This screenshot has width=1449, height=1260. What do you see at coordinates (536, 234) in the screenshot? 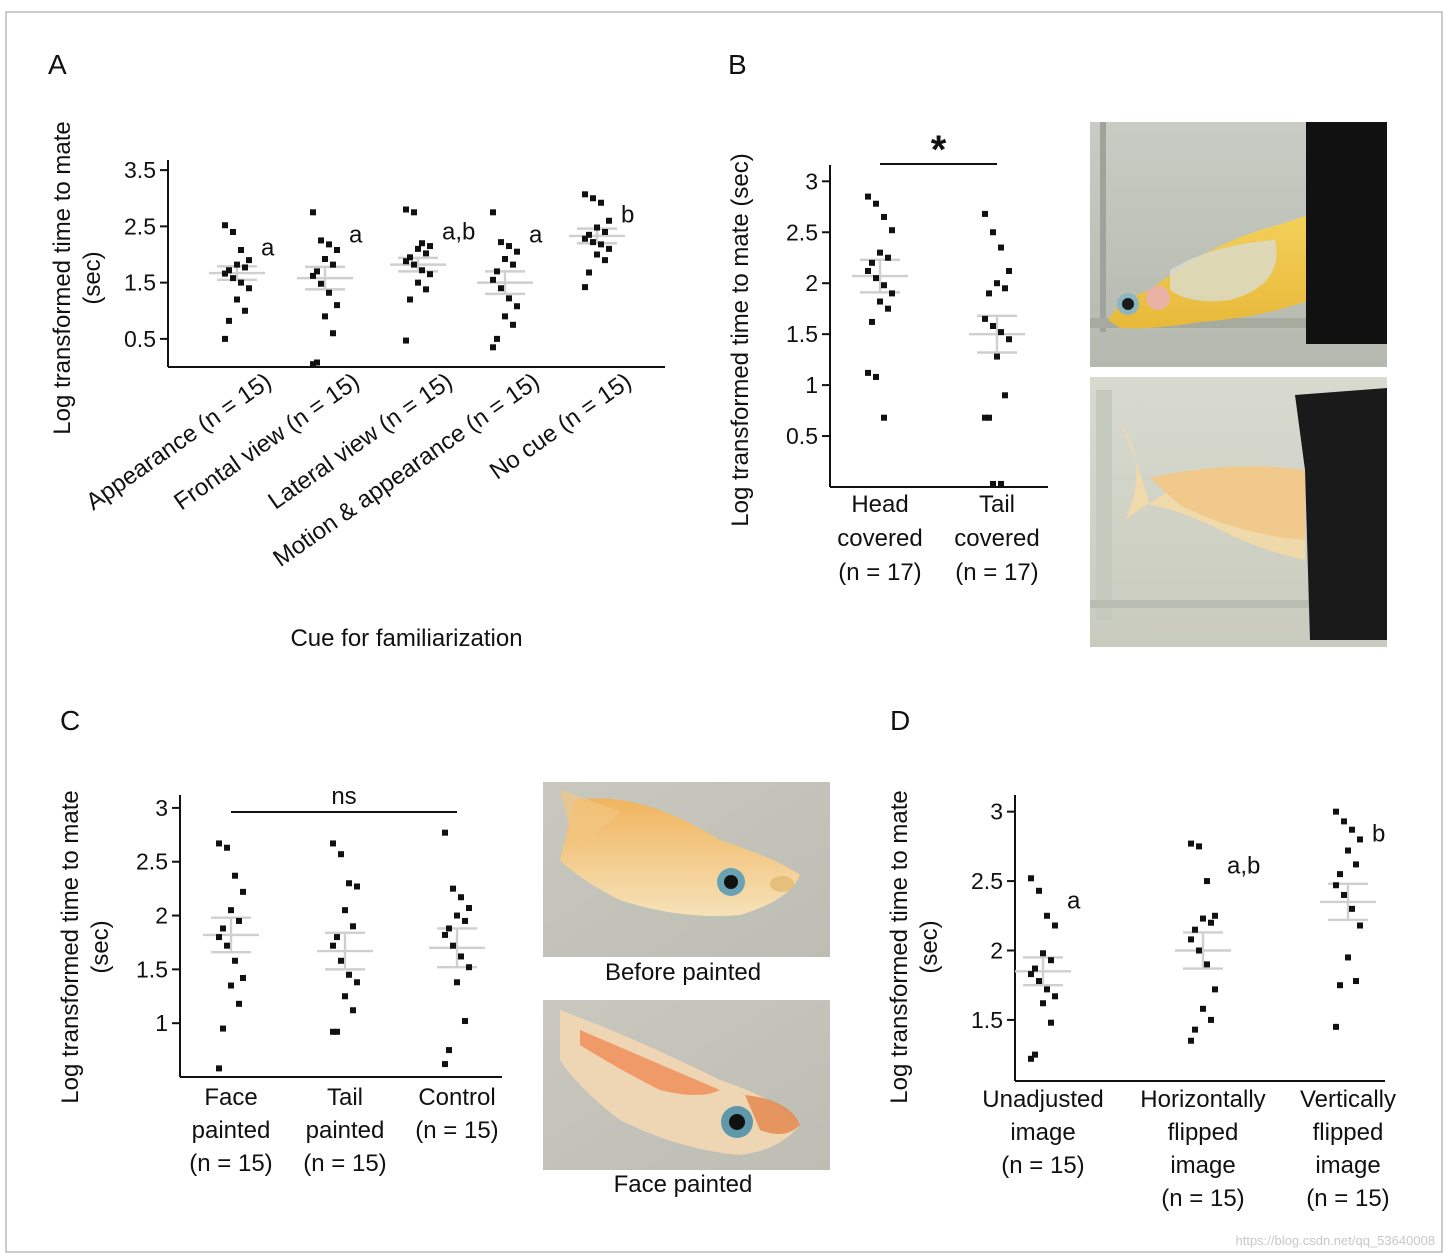
I see `group-letter-label: a` at bounding box center [536, 234].